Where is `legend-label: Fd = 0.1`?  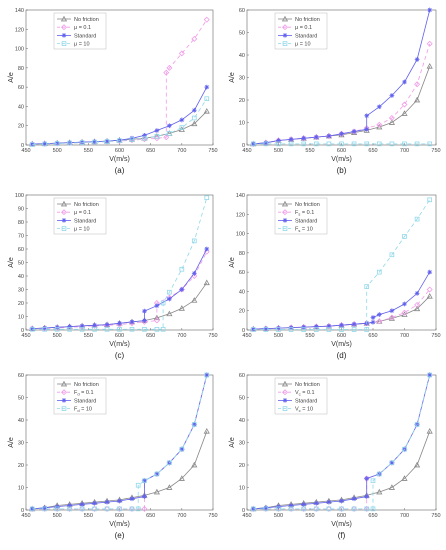
legend-label: Fd = 0.1 is located at coordinates (84, 393).